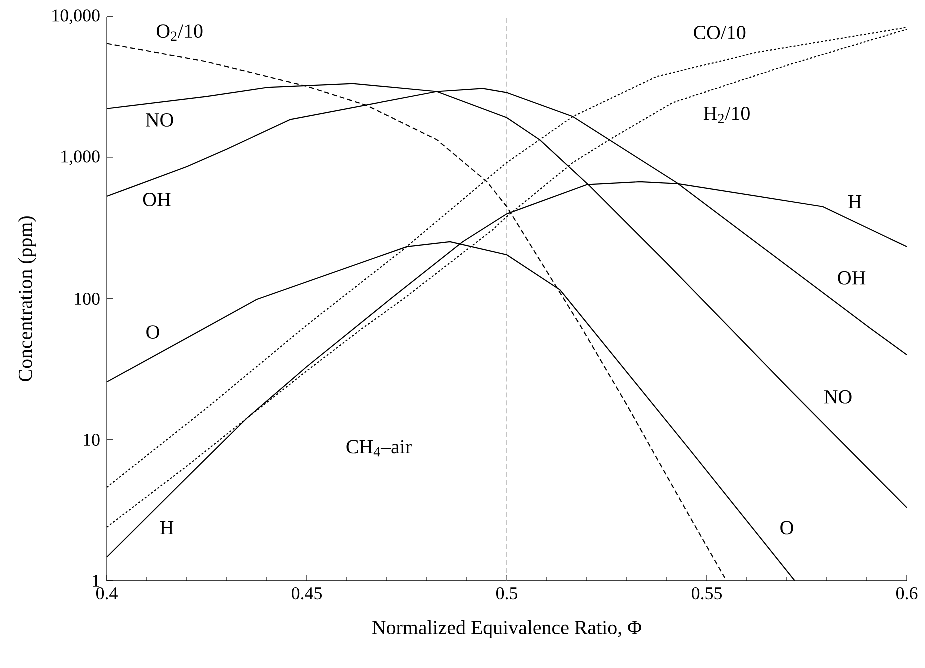  What do you see at coordinates (87, 299) in the screenshot?
I see `y-tick-label: 100` at bounding box center [87, 299].